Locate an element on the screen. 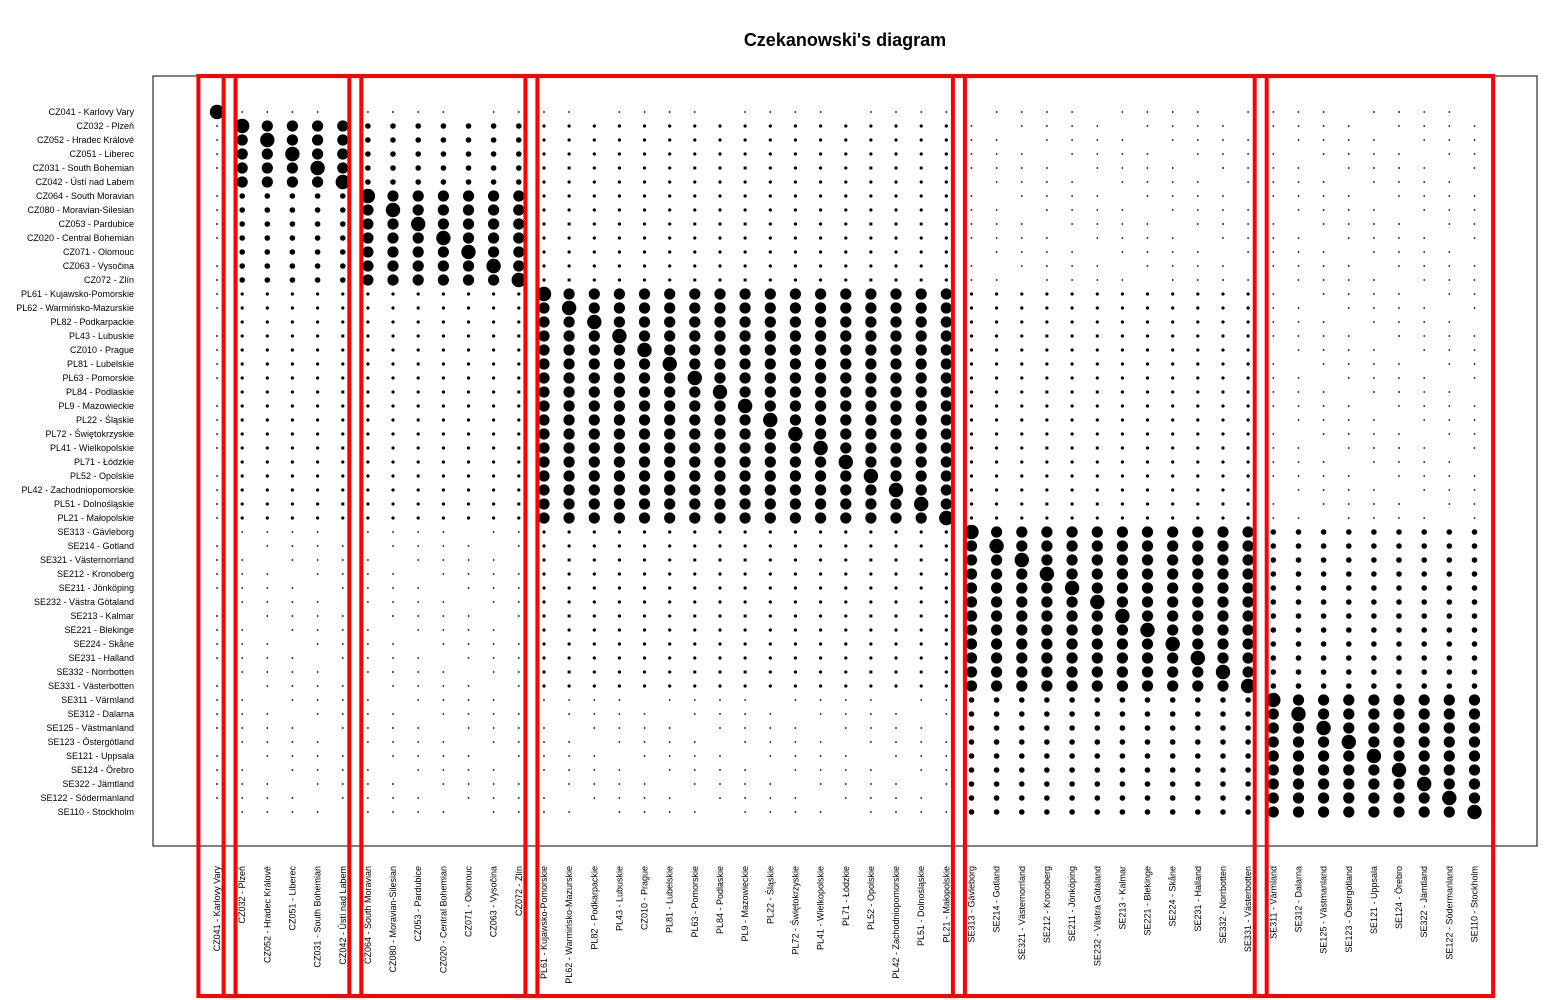  x-tick-label: SE332 - Norrbotten is located at coordinates (1223, 905).